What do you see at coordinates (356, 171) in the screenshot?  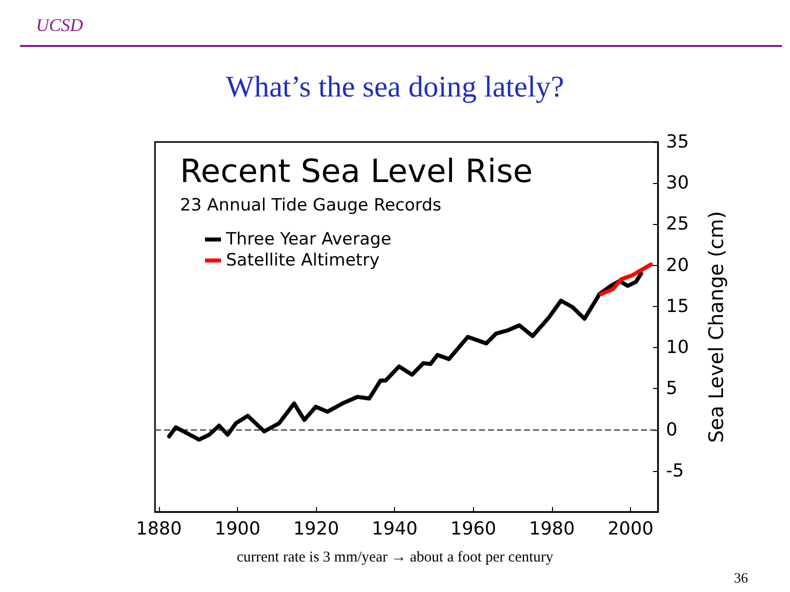 I see `chart-title: Recent Sea Level Rise` at bounding box center [356, 171].